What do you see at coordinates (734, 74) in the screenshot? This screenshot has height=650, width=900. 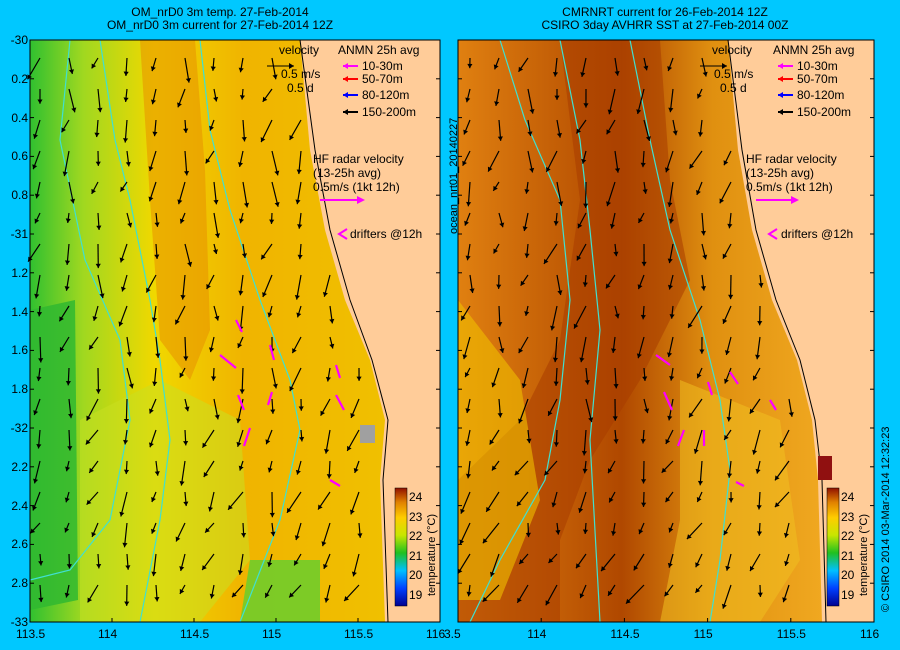 I see `right-legend-speed: 0.5 m/s` at bounding box center [734, 74].